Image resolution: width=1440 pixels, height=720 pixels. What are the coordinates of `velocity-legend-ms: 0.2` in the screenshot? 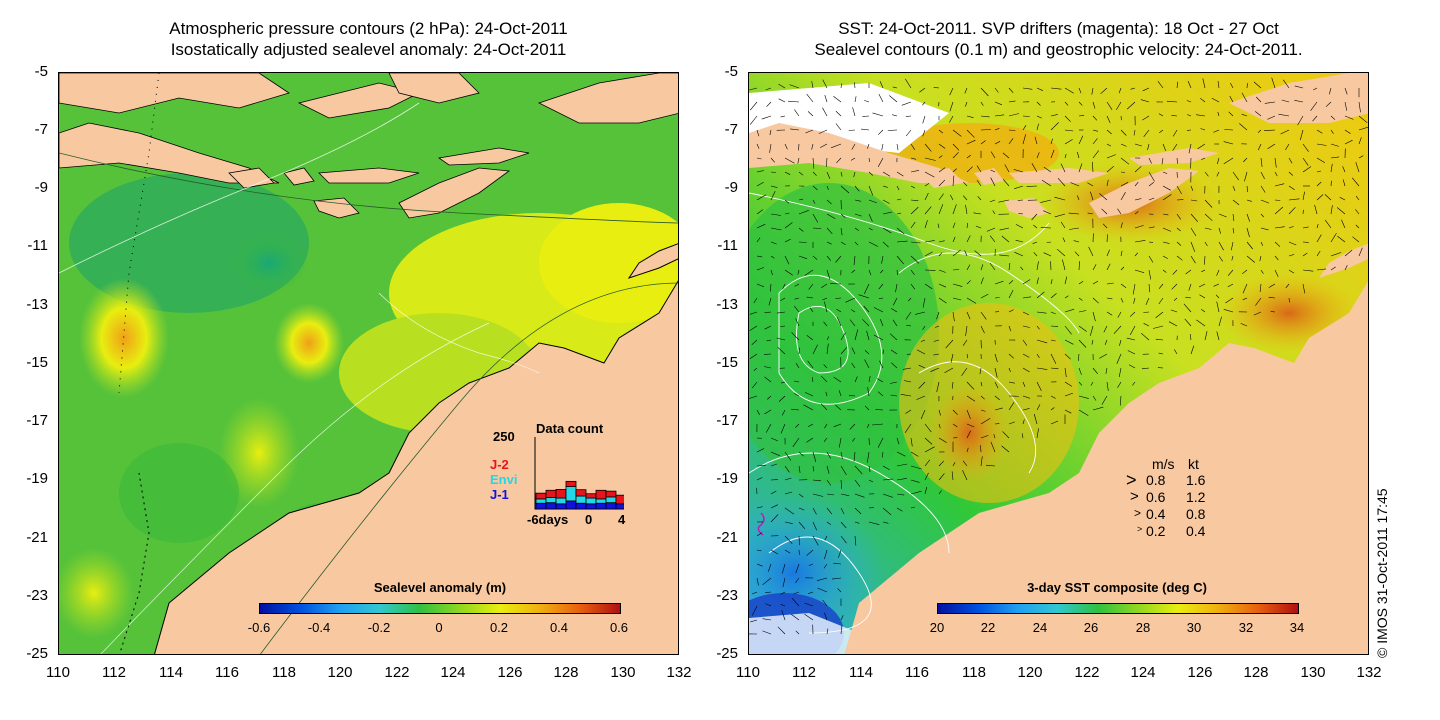 It's located at (1156, 531).